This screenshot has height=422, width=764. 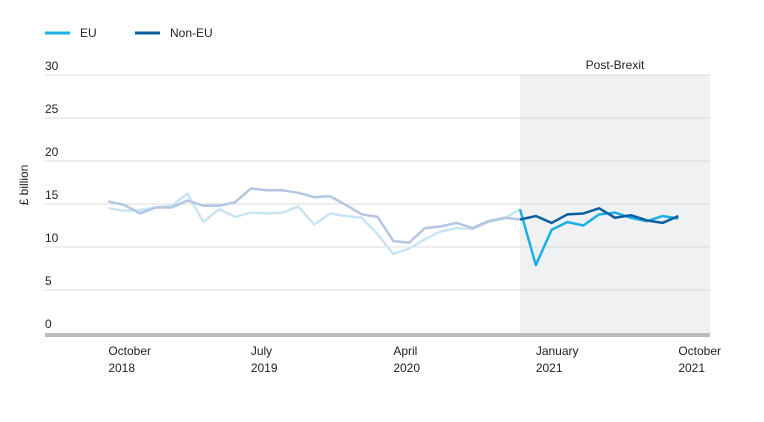 What do you see at coordinates (615, 65) in the screenshot?
I see `region-label: Post-Brexit` at bounding box center [615, 65].